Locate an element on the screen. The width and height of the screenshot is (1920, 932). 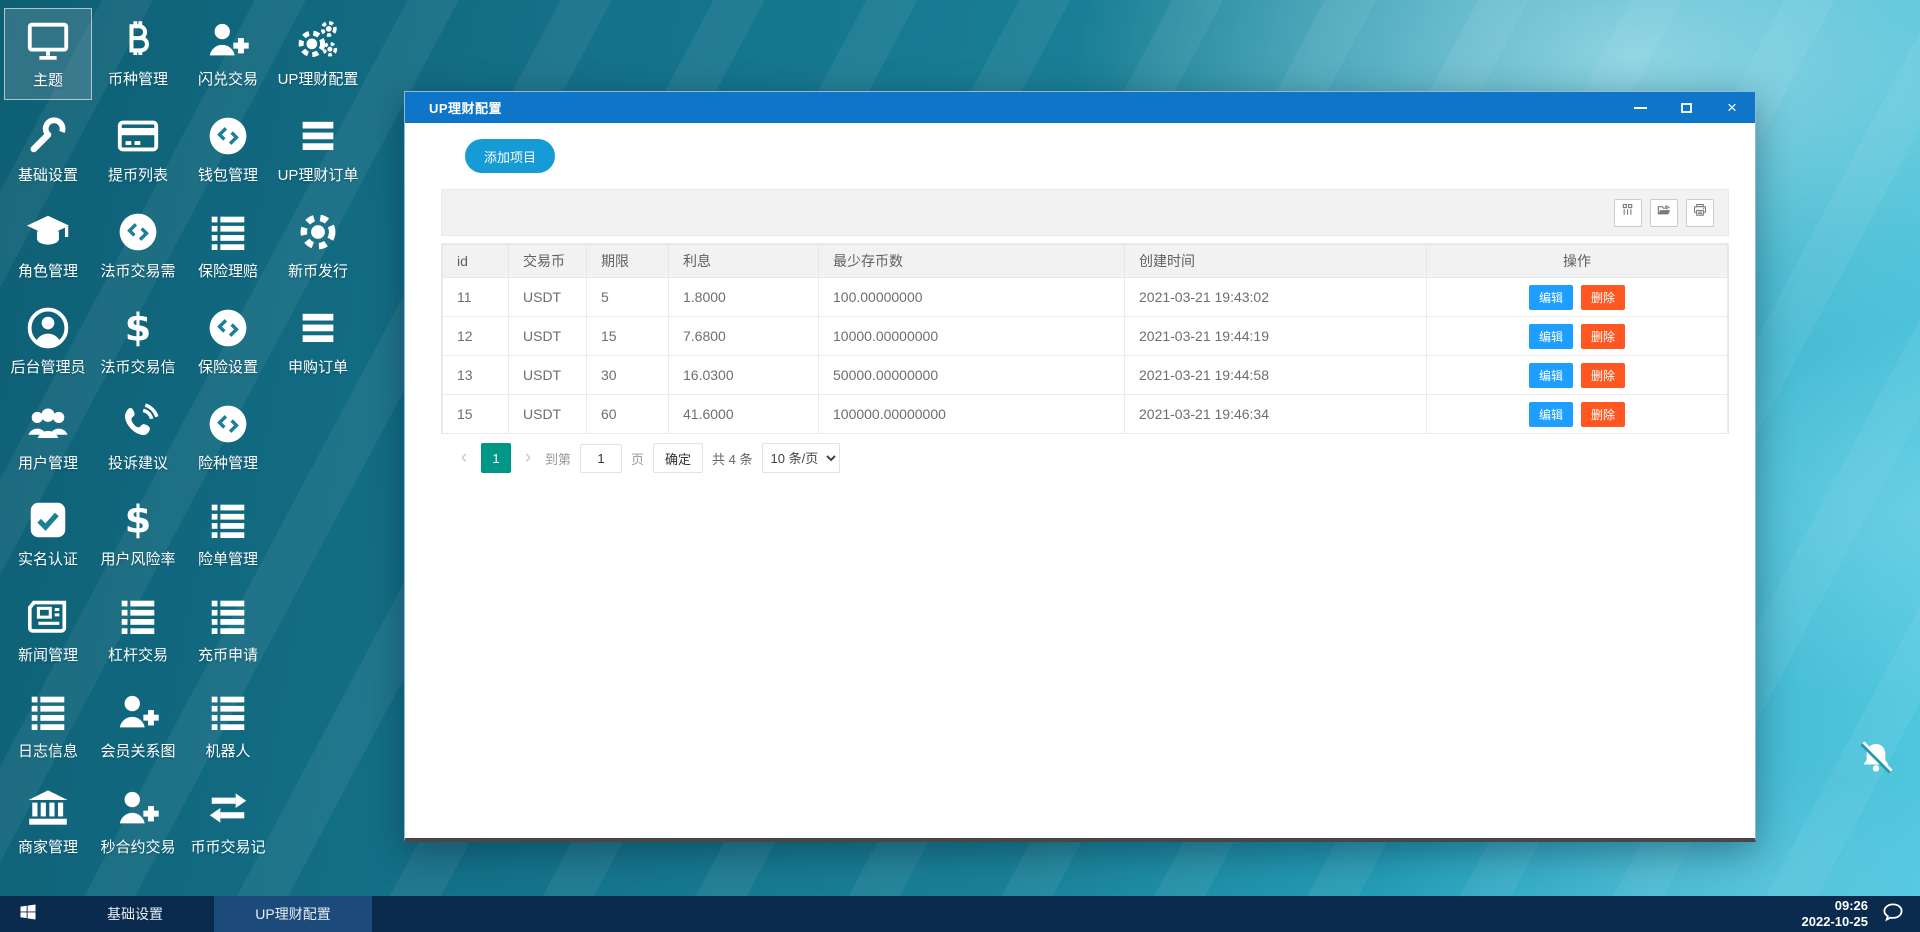
taskbar-item-UP理财配置: UP理财配置 is located at coordinates (293, 914).